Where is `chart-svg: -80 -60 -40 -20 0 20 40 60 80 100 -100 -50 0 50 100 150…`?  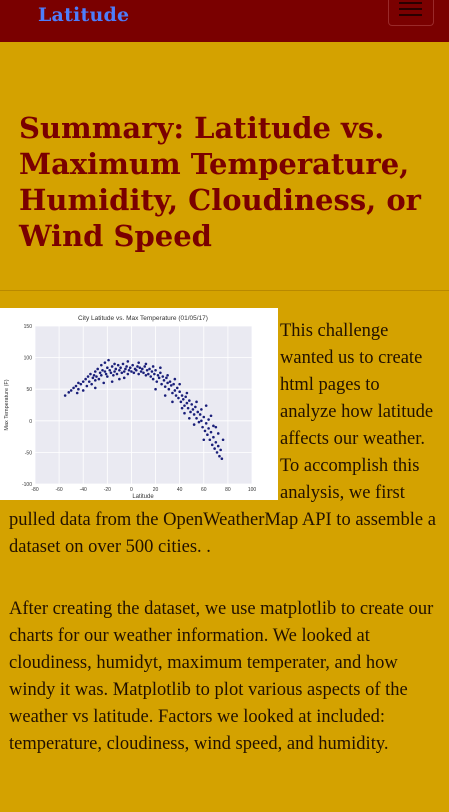 chart-svg: -80 -60 -40 -20 0 20 40 60 80 100 -100 -50 0 50 100 150… is located at coordinates (130, 407).